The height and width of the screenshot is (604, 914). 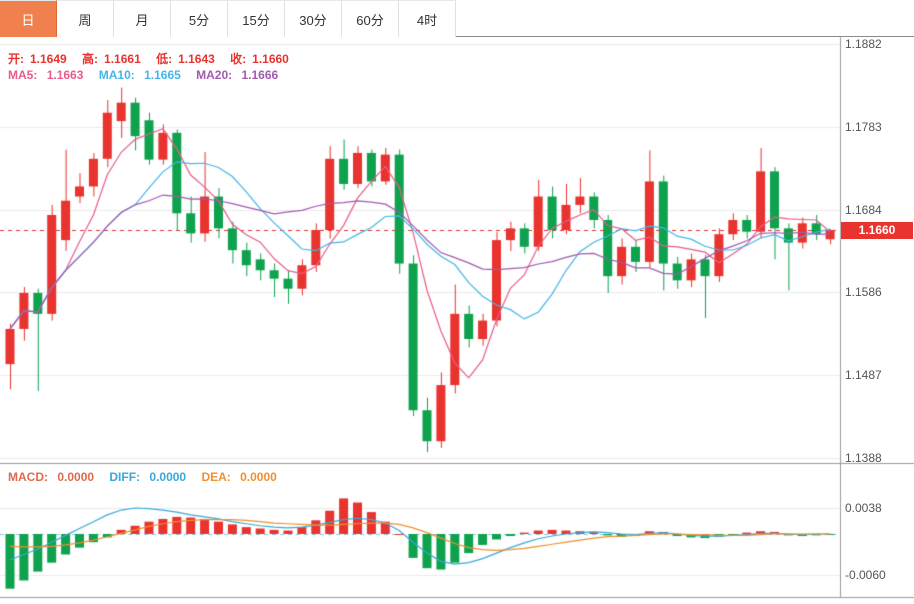 What do you see at coordinates (258, 477) in the screenshot?
I see `dea-value: 0.0000` at bounding box center [258, 477].